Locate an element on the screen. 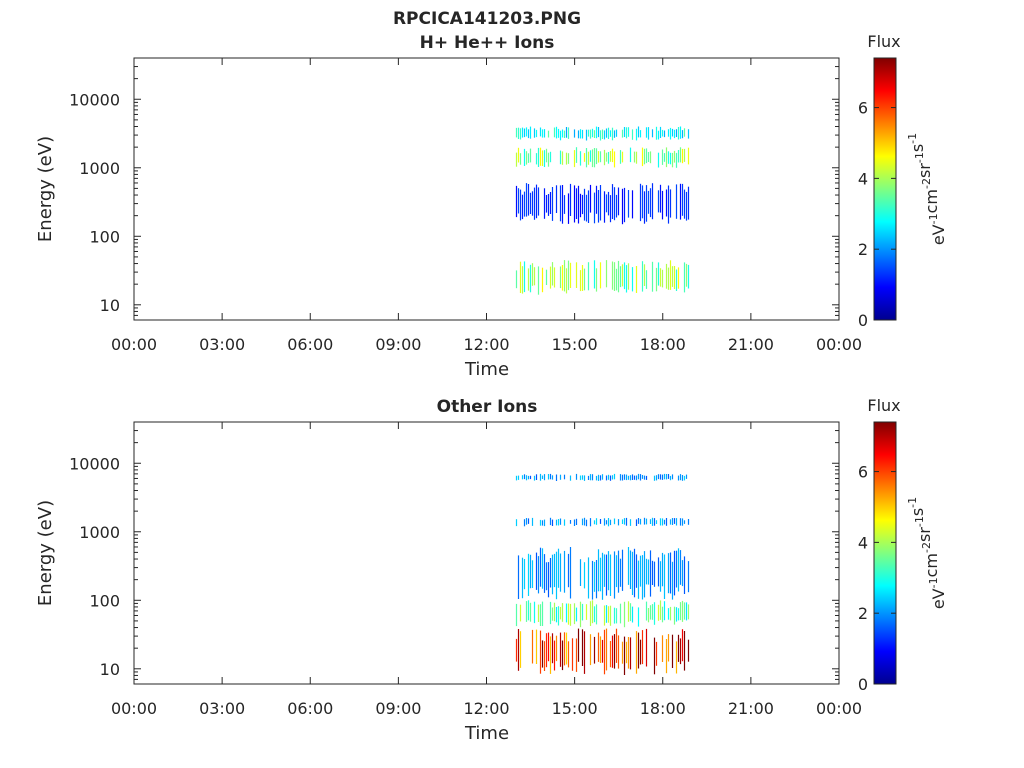 Image resolution: width=1024 pixels, height=768 pixels. spectrogram-data is located at coordinates (602, 574).